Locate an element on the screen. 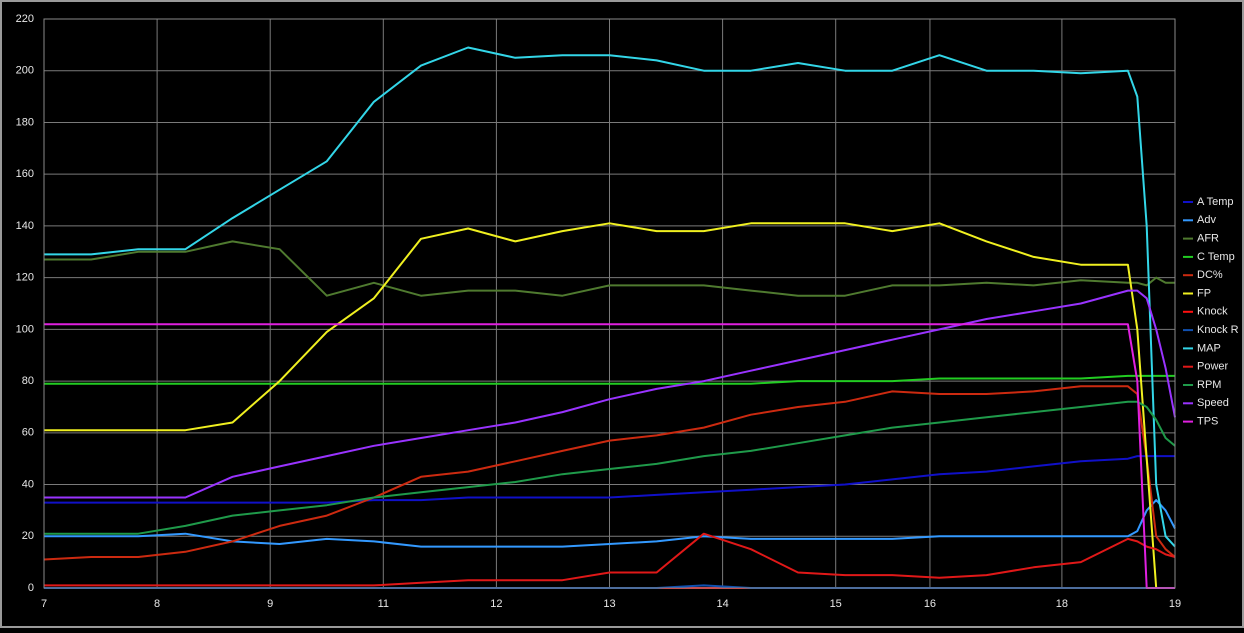  y-tick-label: 200 is located at coordinates (25, 71).